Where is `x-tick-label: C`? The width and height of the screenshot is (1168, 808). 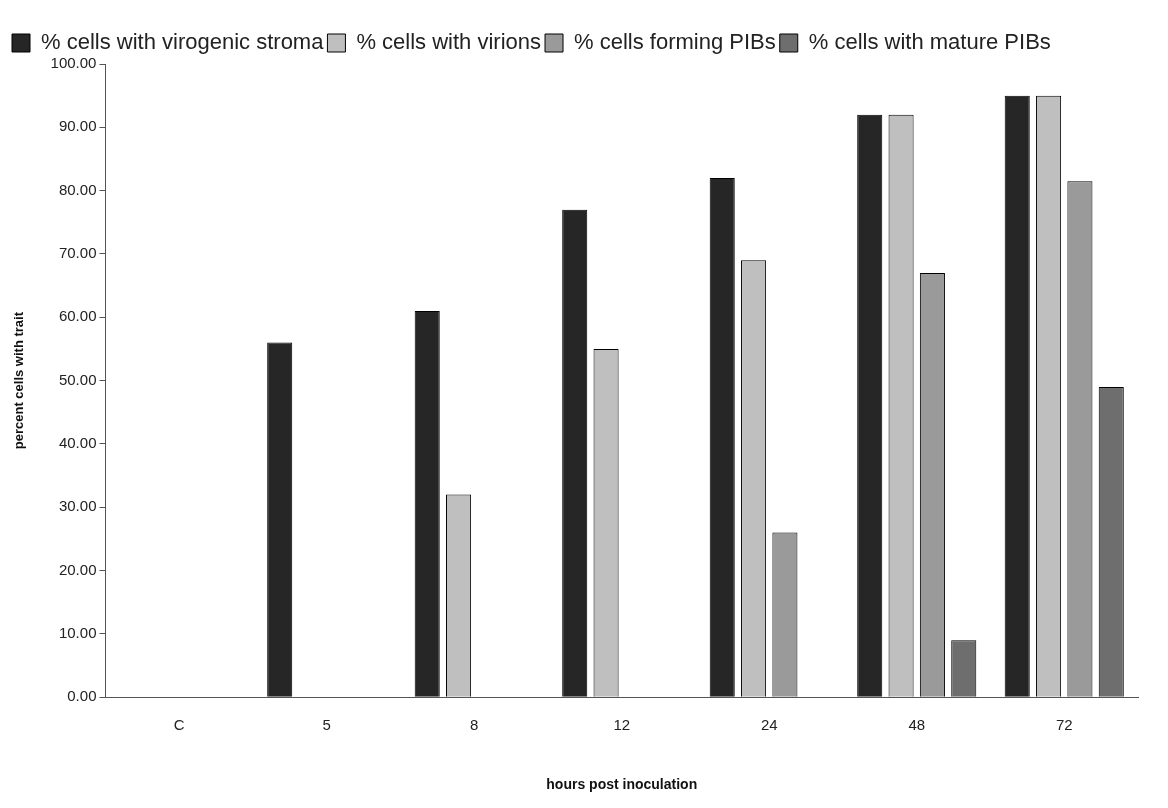
x-tick-label: C is located at coordinates (179, 725).